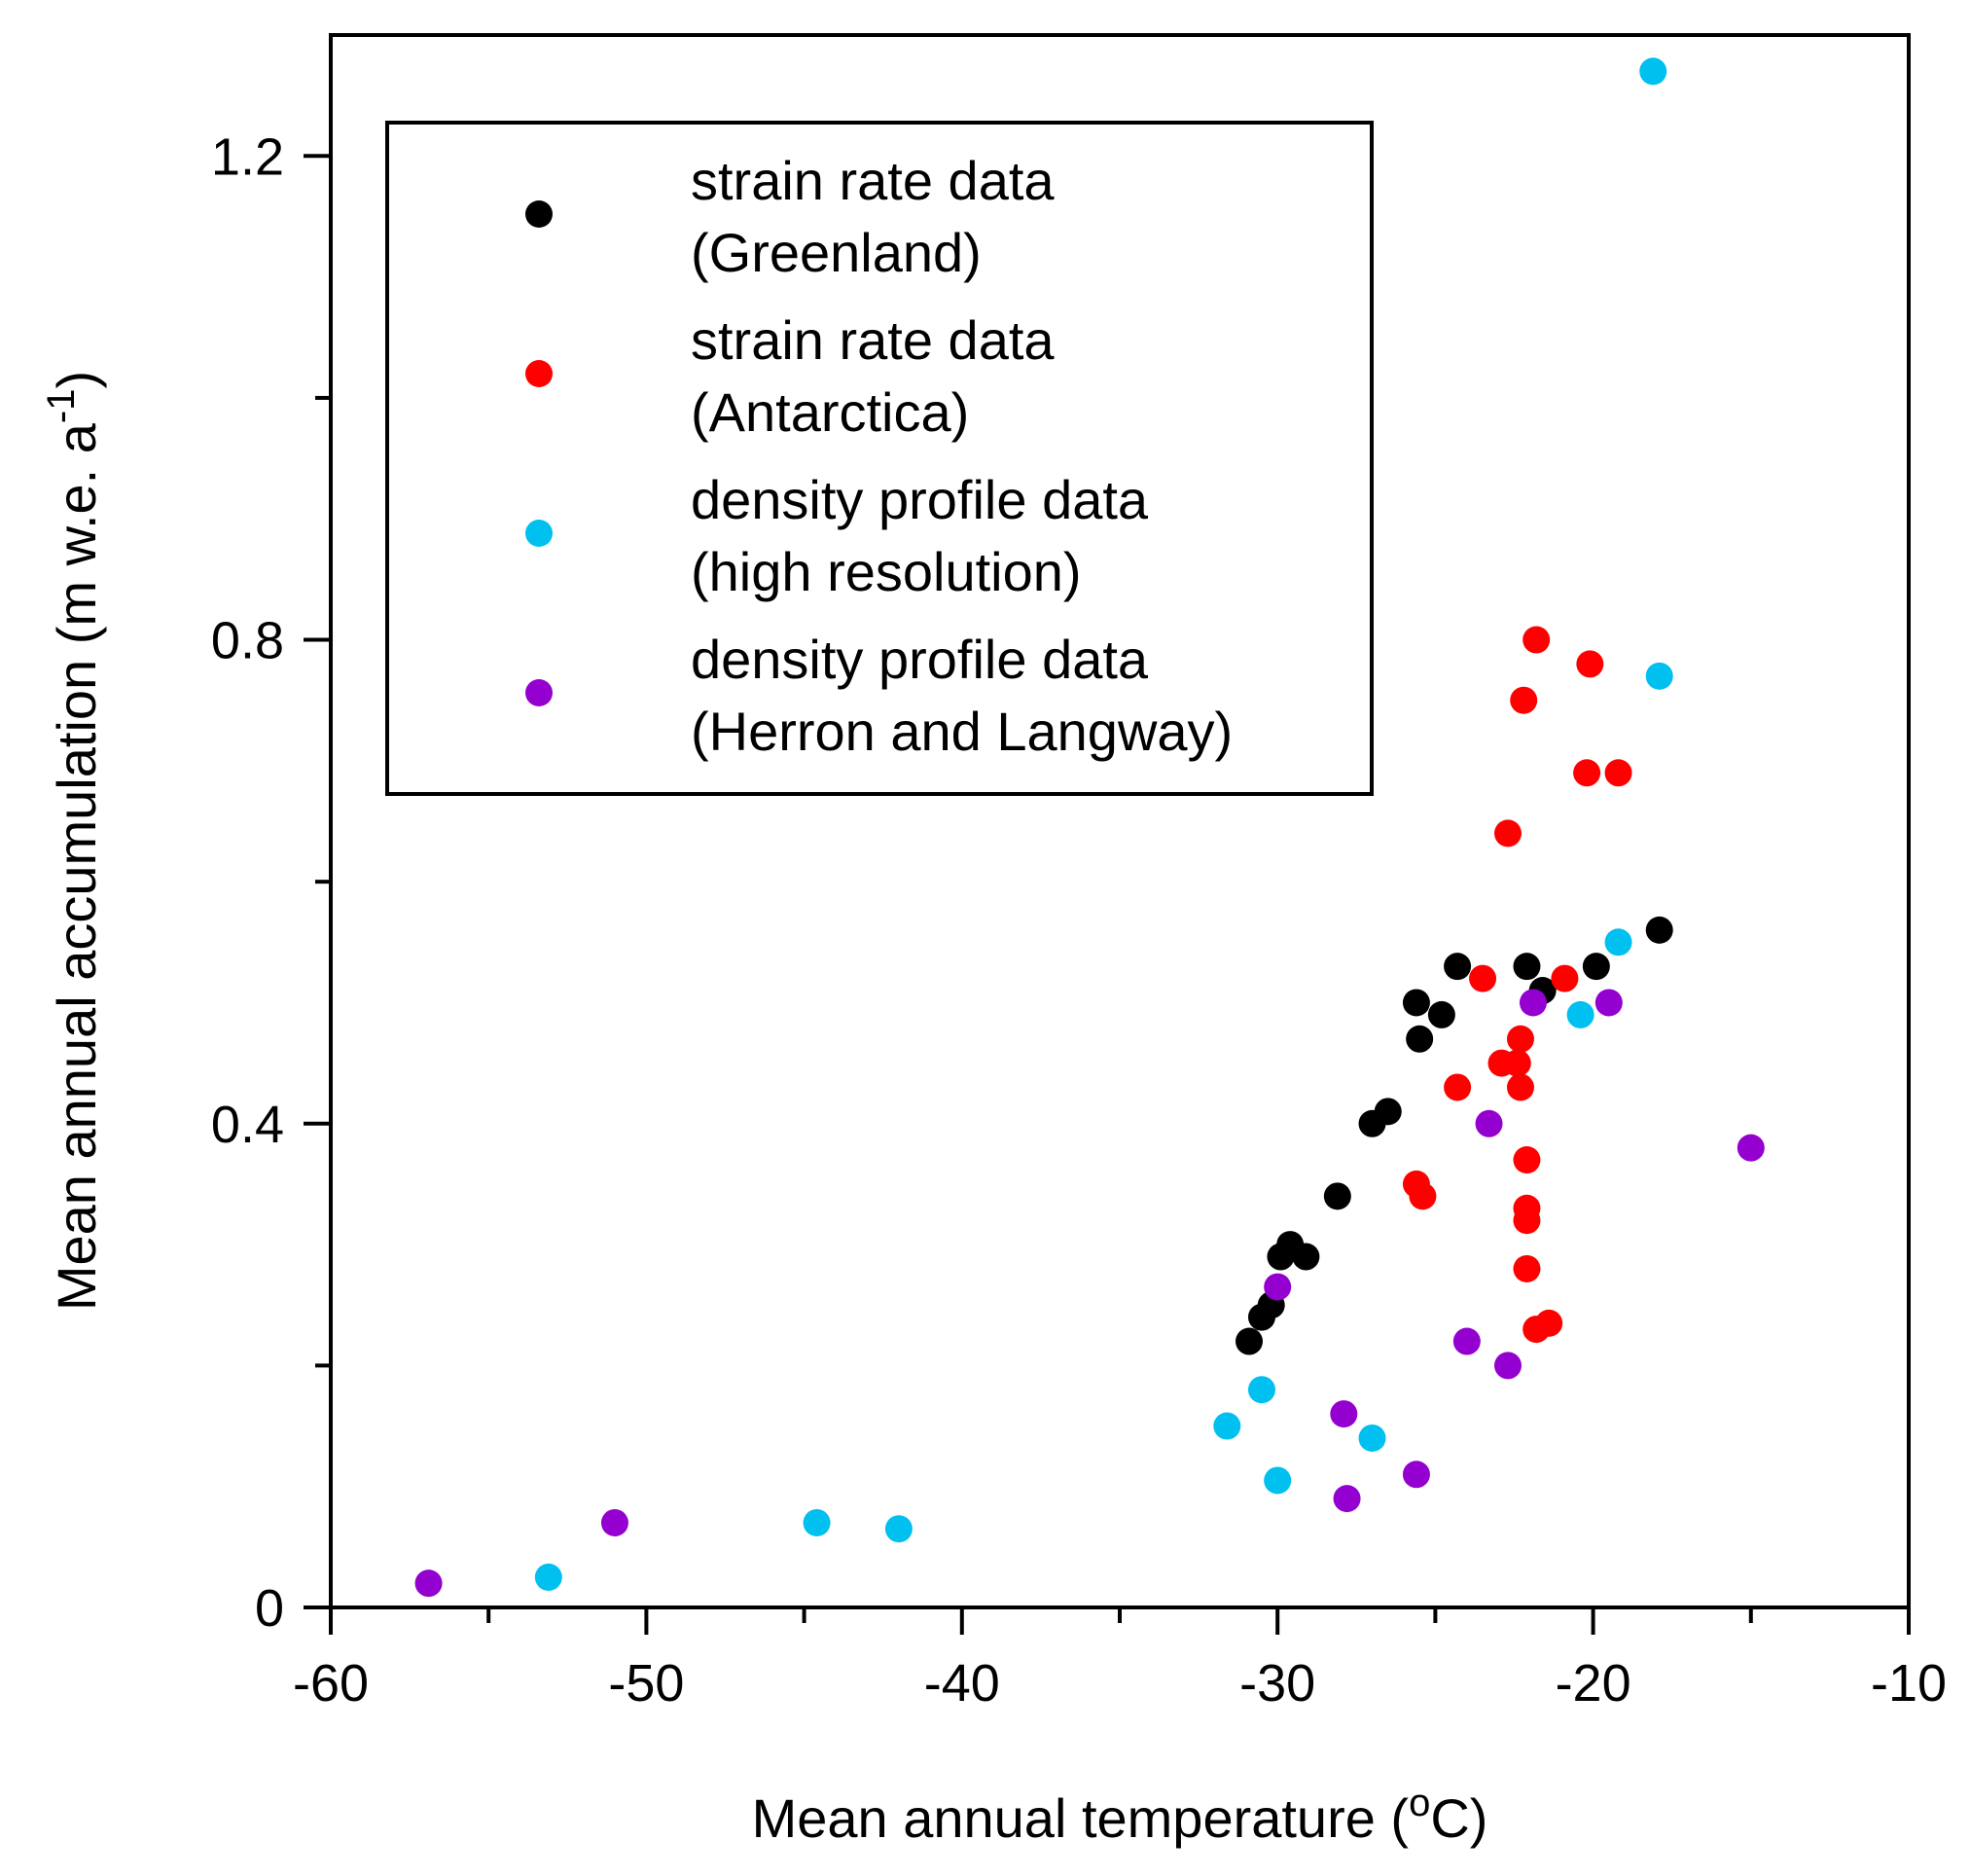 This screenshot has height=1876, width=1970. Describe the element at coordinates (331, 1683) in the screenshot. I see `x-tick-label: -60` at that location.